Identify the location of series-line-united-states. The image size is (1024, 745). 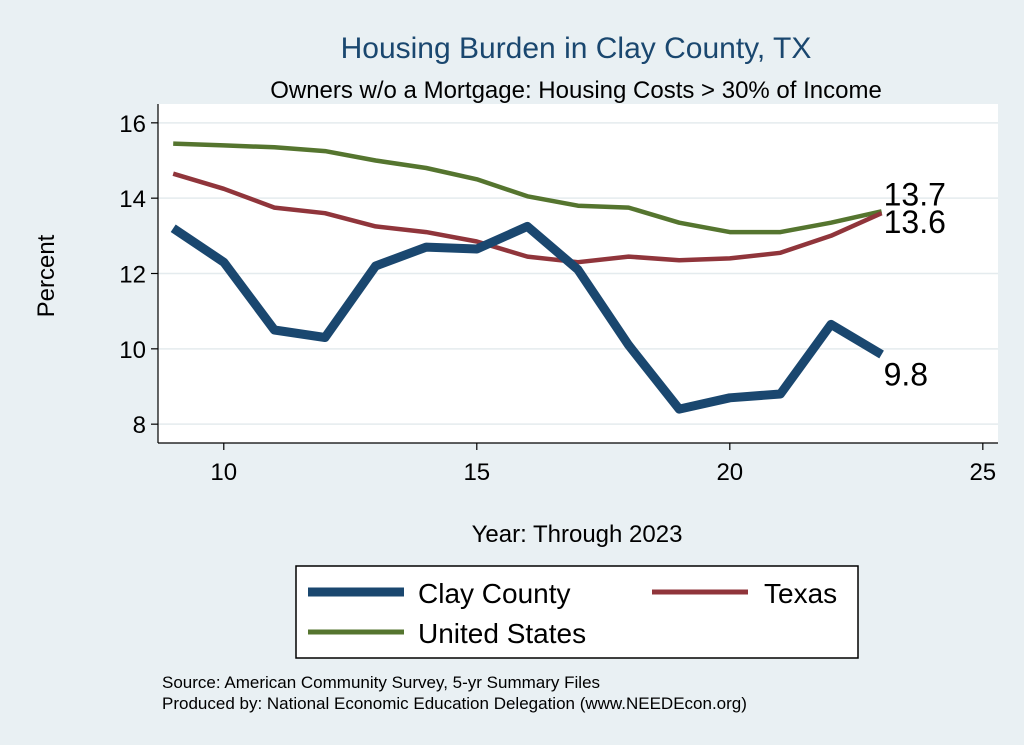
(528, 188).